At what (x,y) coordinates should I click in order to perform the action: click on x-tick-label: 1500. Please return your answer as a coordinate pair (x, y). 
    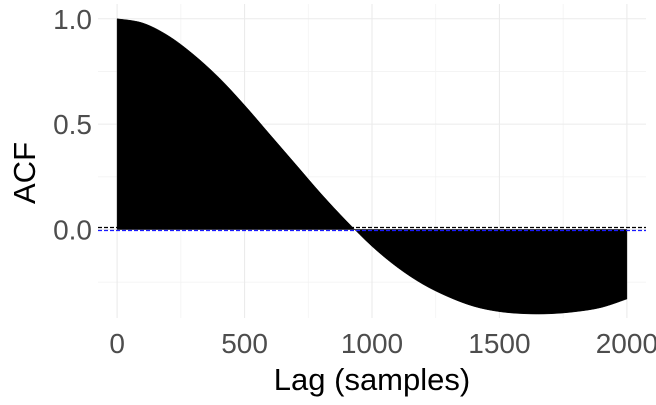
    Looking at the image, I should click on (499, 343).